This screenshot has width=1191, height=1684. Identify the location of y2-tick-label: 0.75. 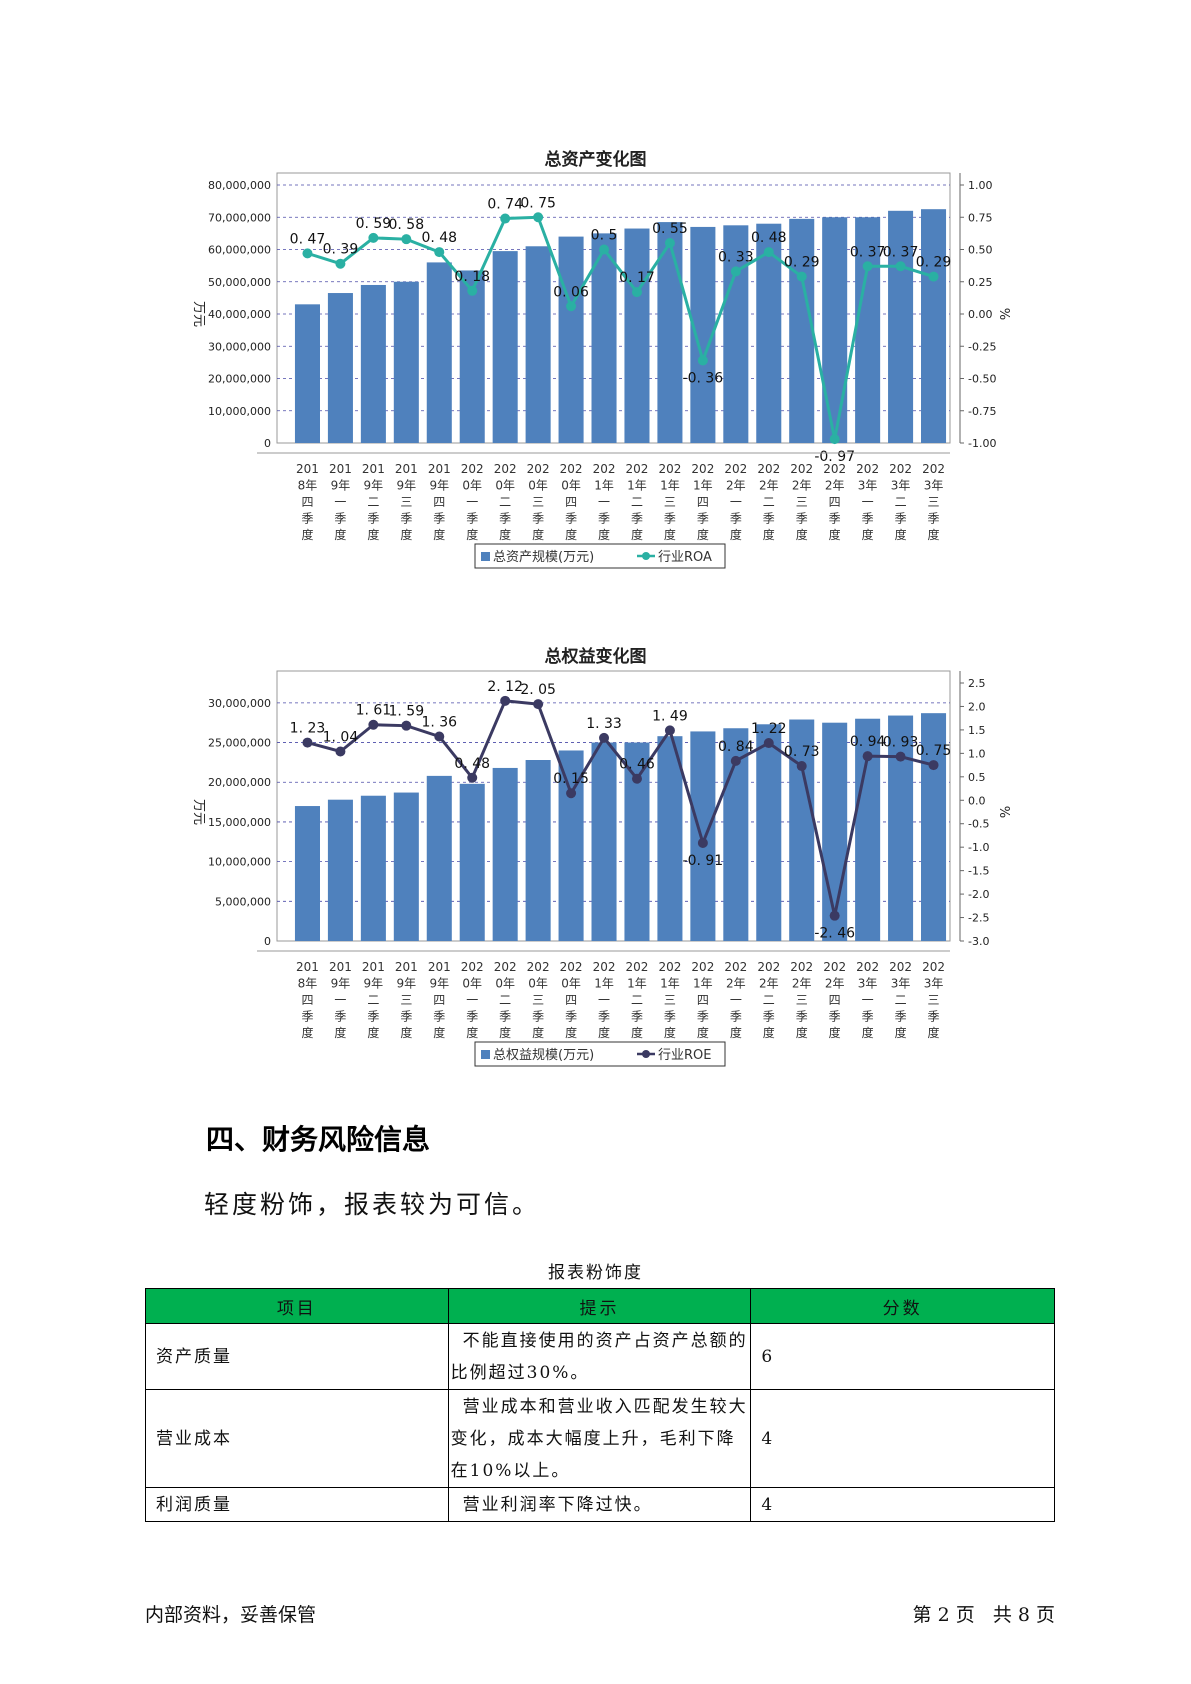
(980, 217).